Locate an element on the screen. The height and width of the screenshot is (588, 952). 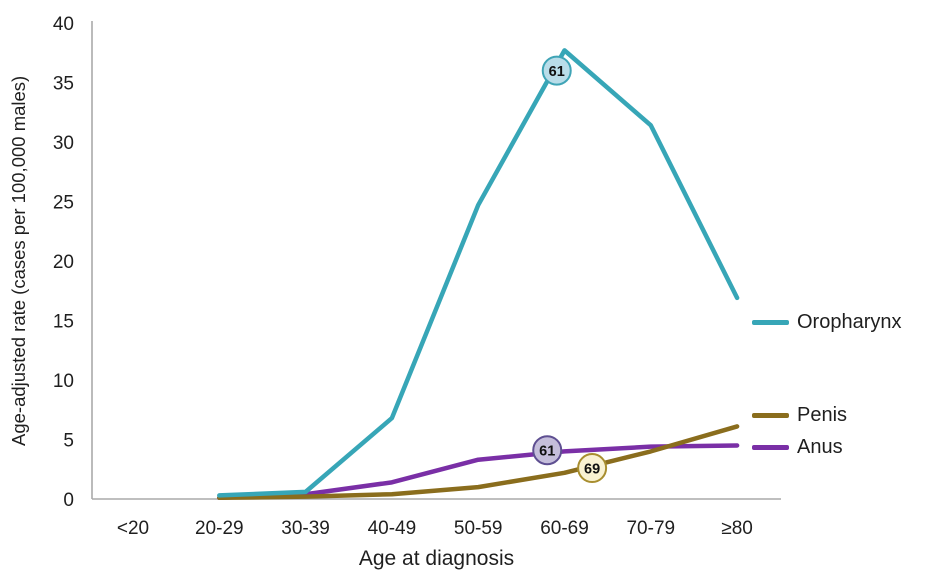
series-line-penis is located at coordinates (478, 462).